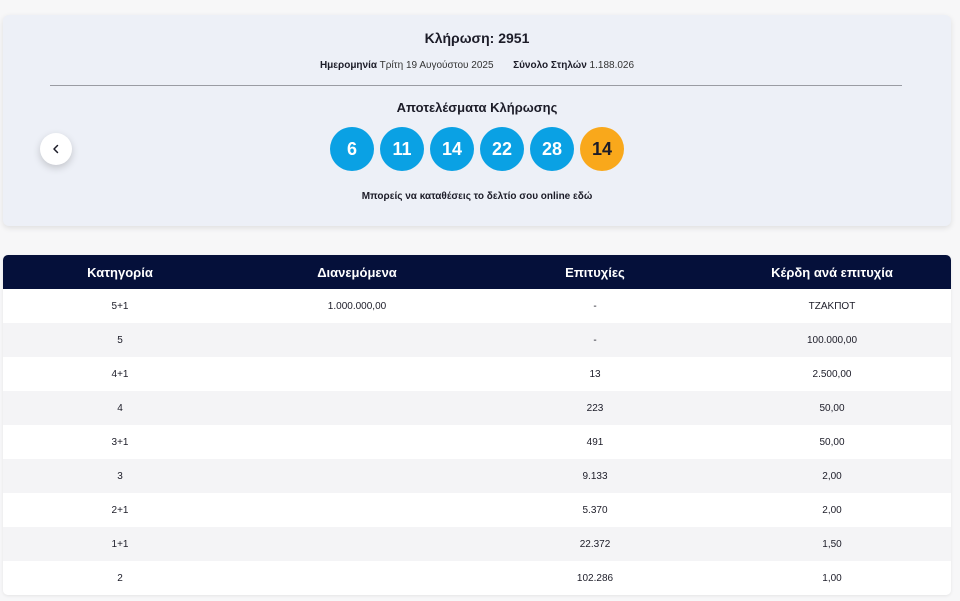 The height and width of the screenshot is (601, 960). What do you see at coordinates (595, 476) in the screenshot?
I see `cell-winners: 9.133` at bounding box center [595, 476].